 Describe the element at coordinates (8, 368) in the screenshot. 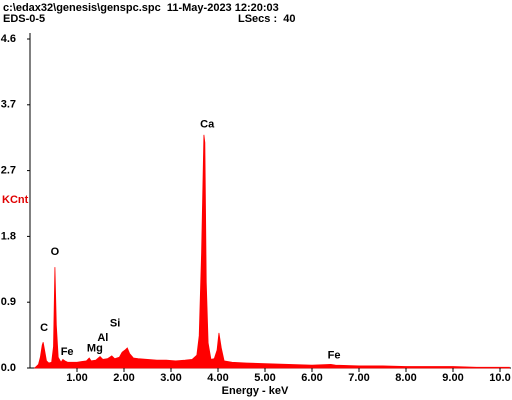

I see `y-tick-label: 0.0` at that location.